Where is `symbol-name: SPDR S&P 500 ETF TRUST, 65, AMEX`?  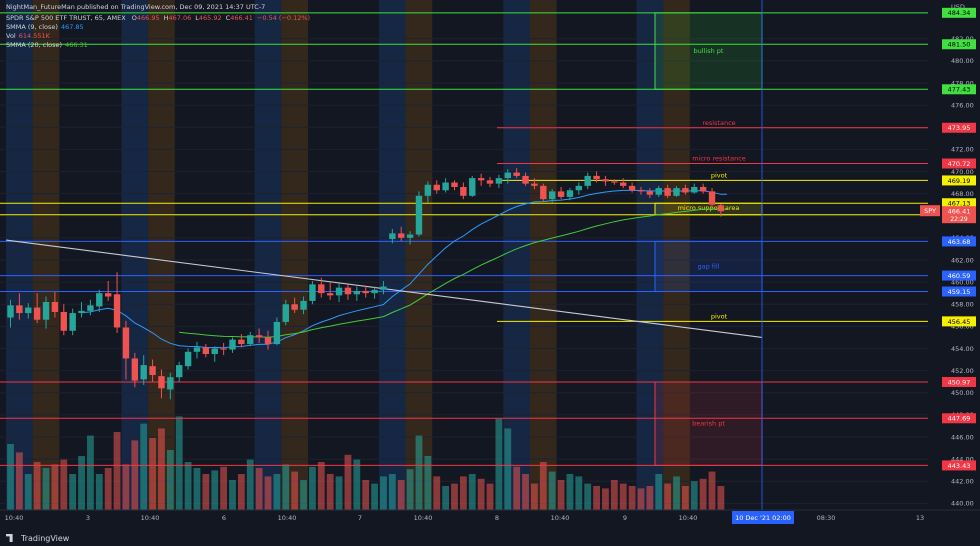
symbol-name: SPDR S&P 500 ETF TRUST, 65, AMEX is located at coordinates (66, 18).